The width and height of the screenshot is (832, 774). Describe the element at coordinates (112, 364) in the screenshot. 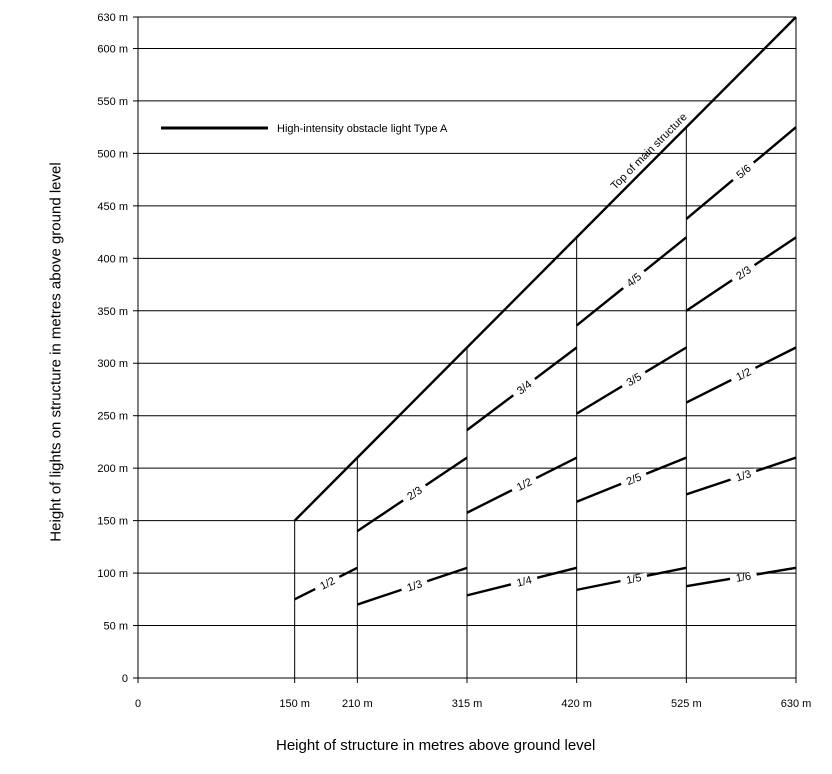

I see `y-tick-label: 300 m` at that location.